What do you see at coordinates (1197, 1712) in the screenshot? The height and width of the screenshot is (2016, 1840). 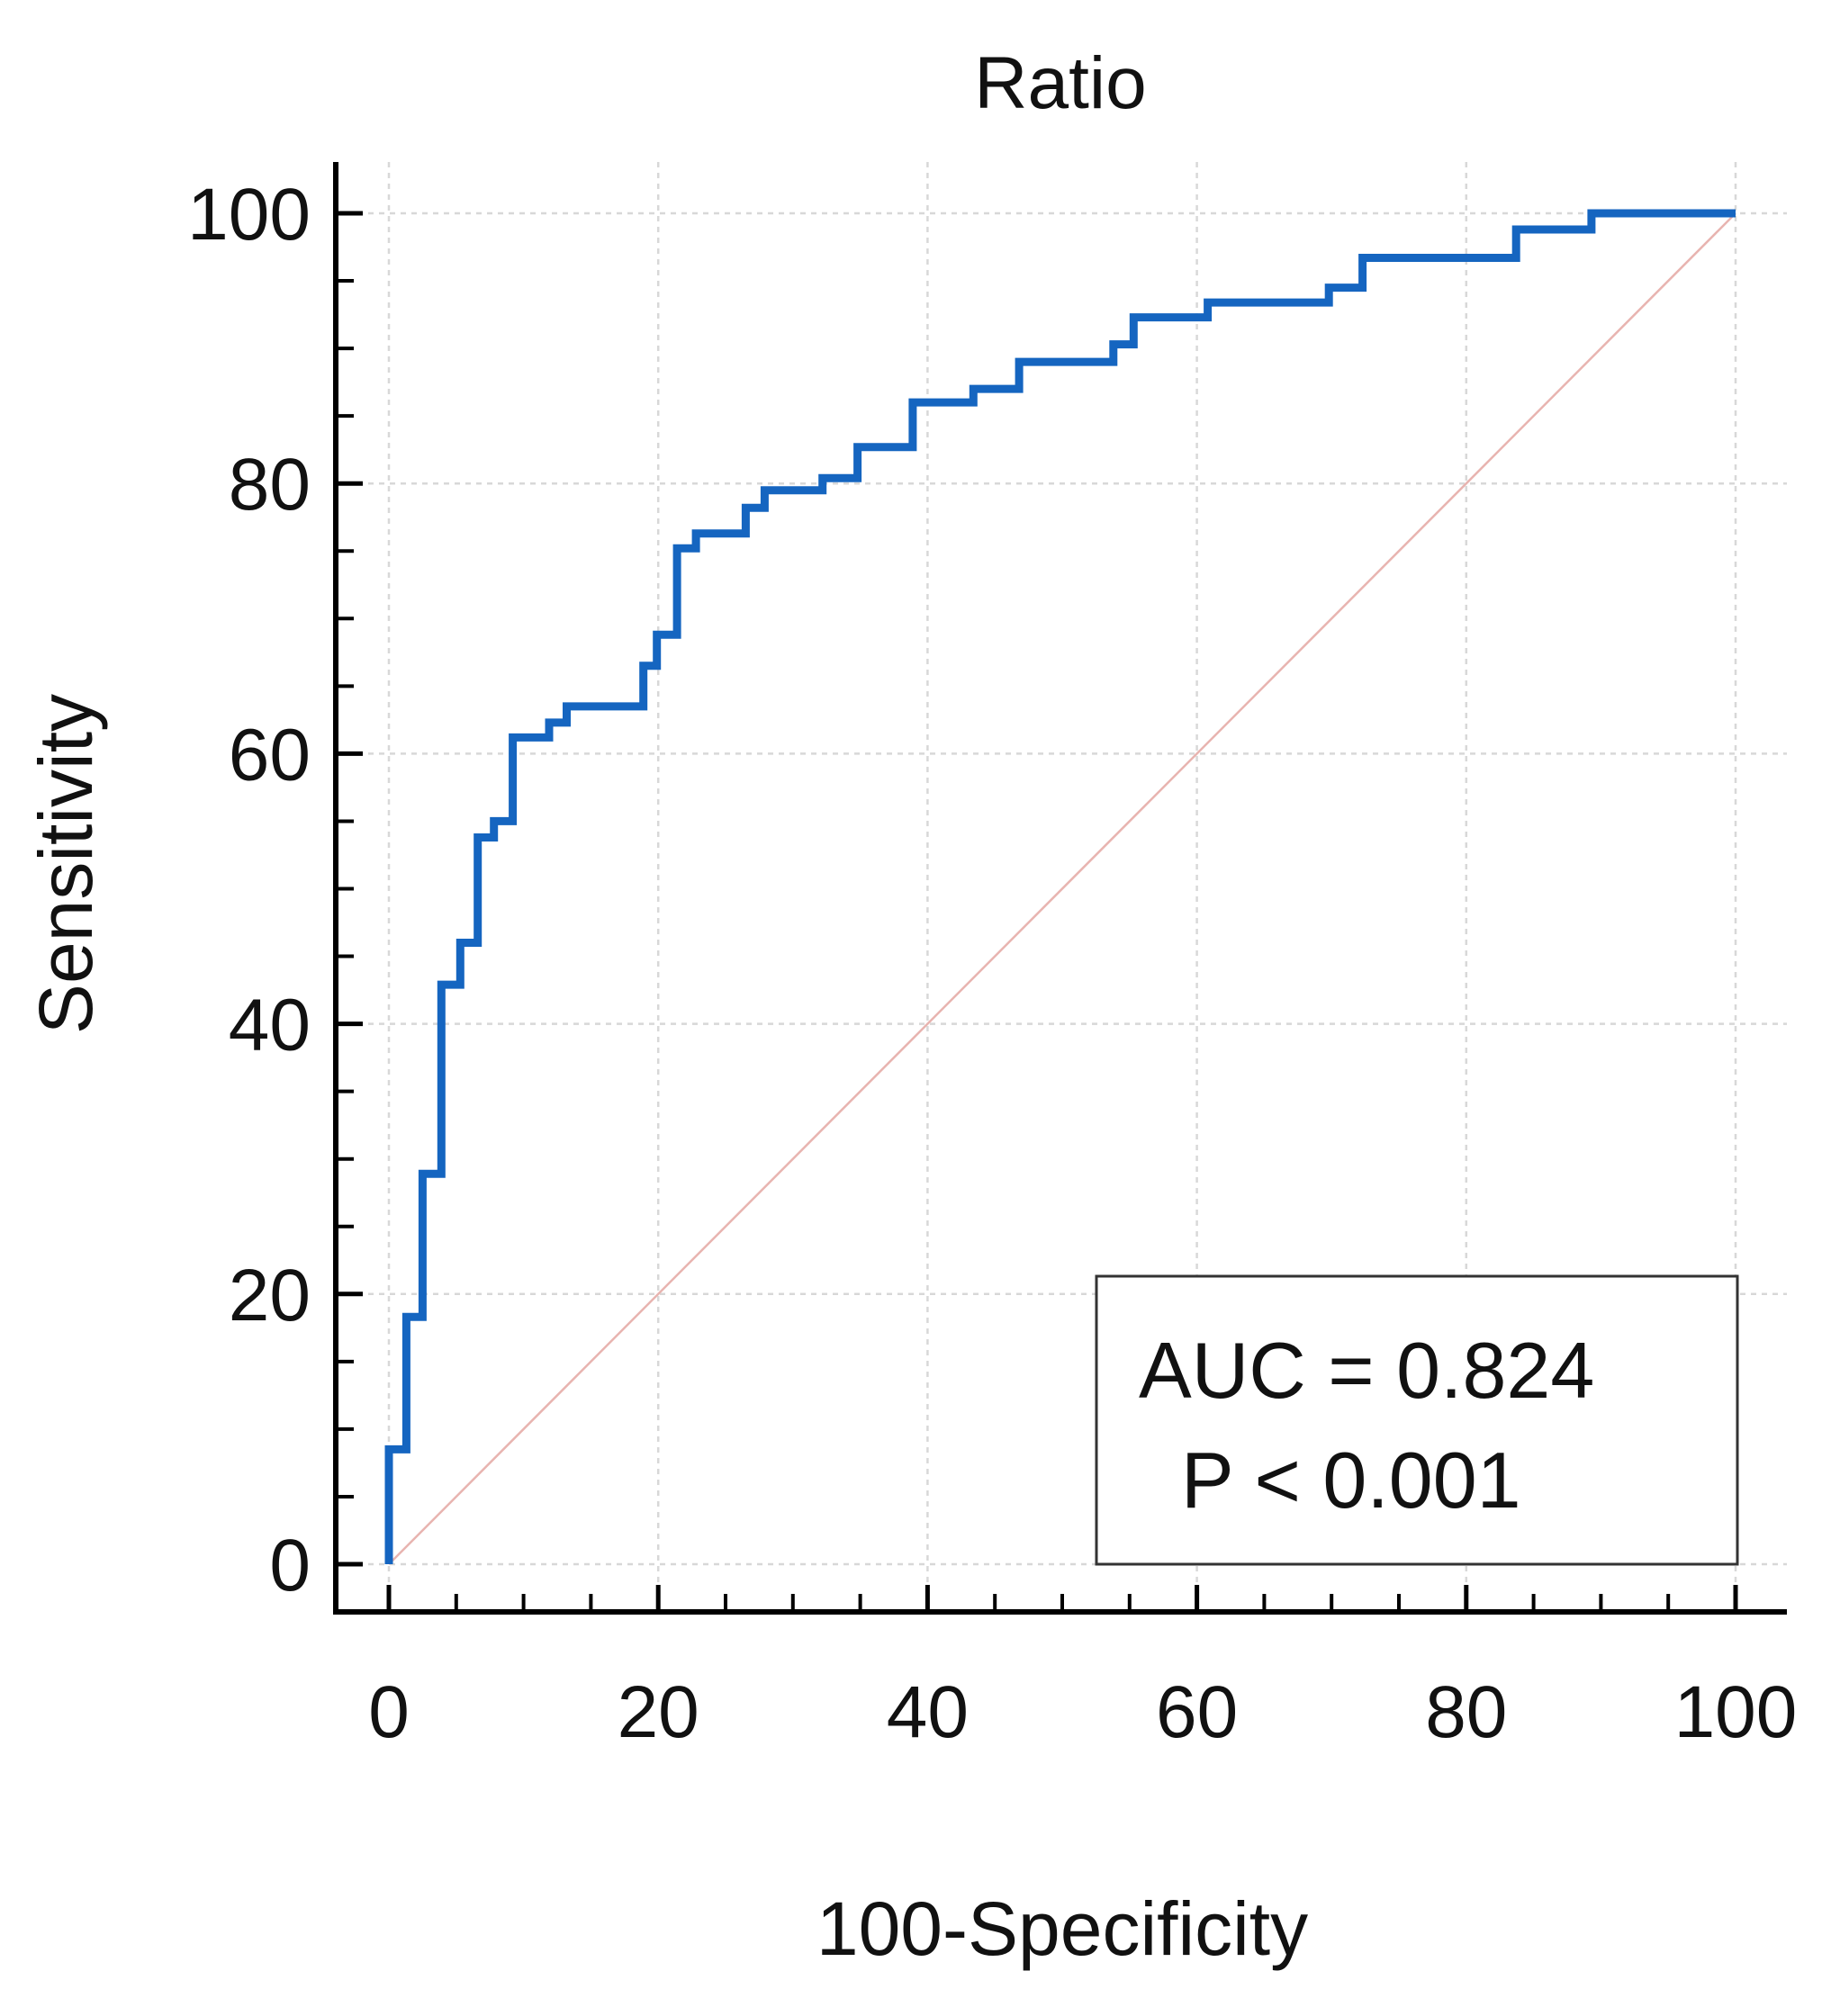 I see `x-tick-label-3: 60` at bounding box center [1197, 1712].